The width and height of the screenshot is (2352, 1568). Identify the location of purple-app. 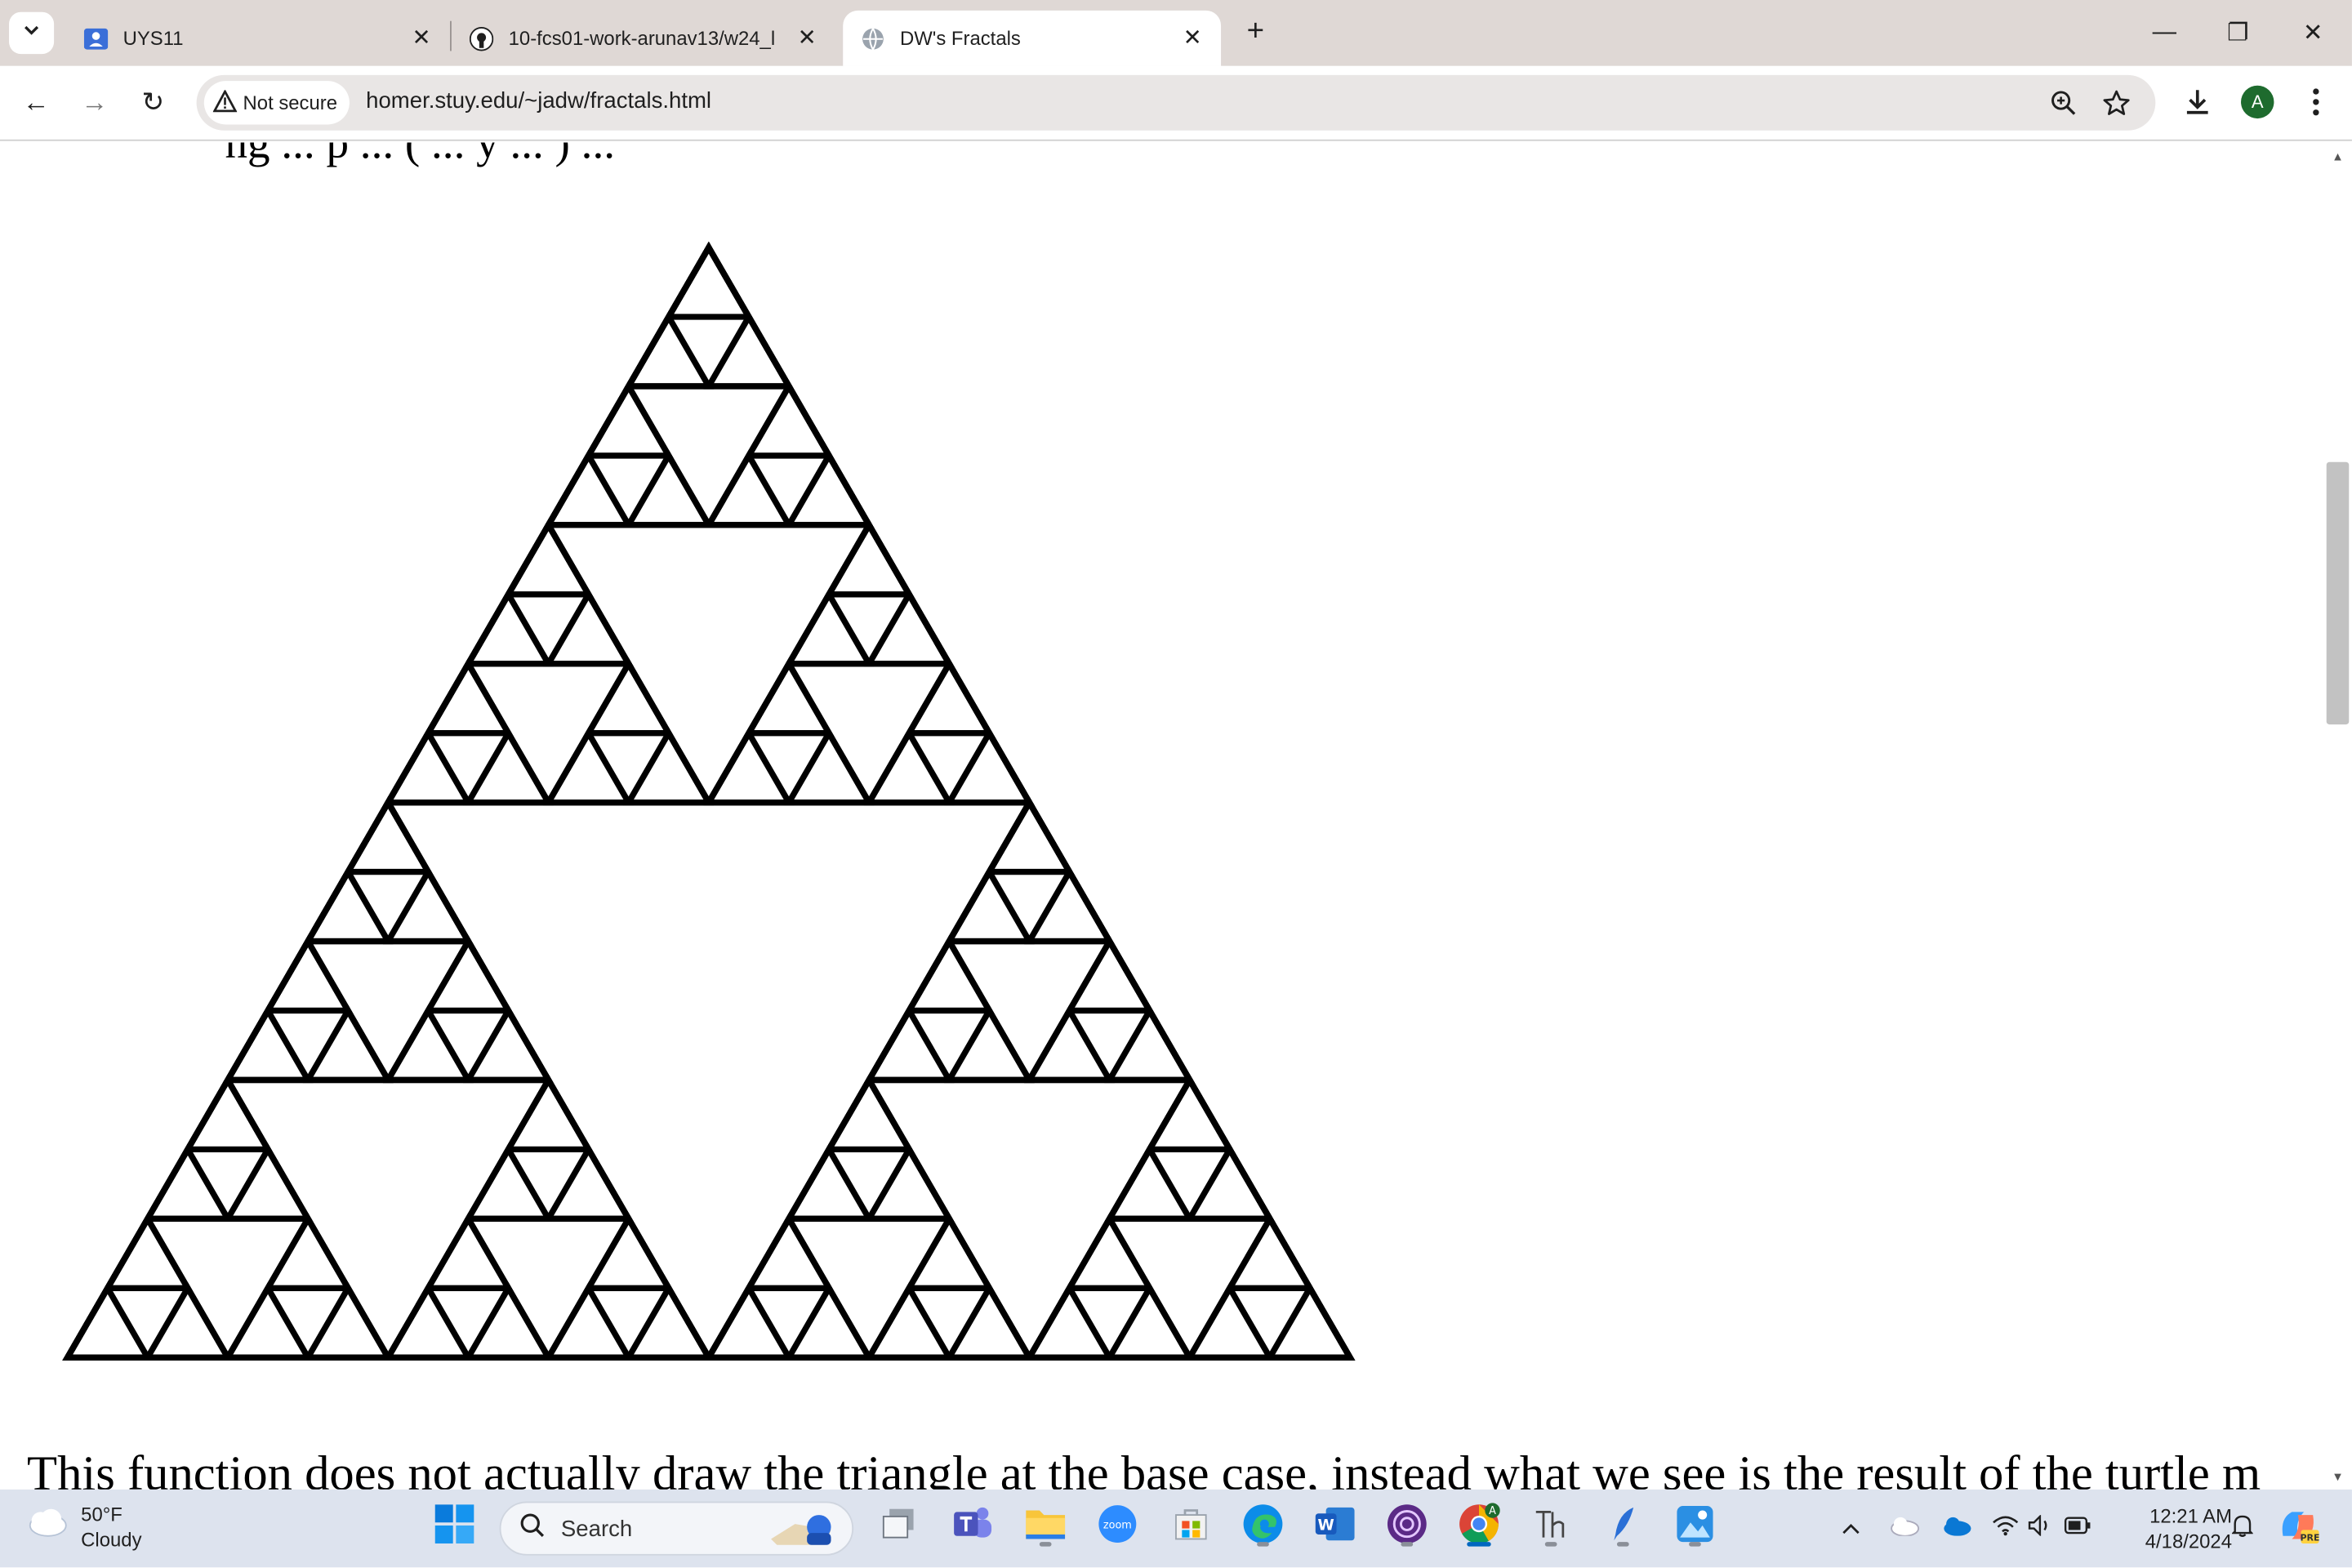
(1407, 1527).